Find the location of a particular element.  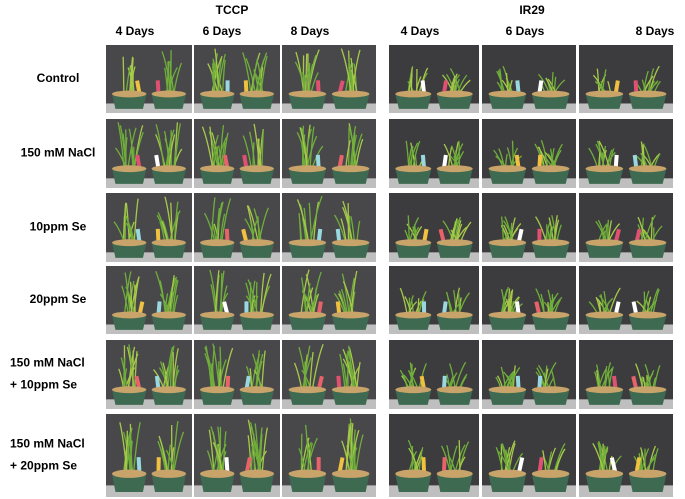

column-header: 8 Days is located at coordinates (655, 31).